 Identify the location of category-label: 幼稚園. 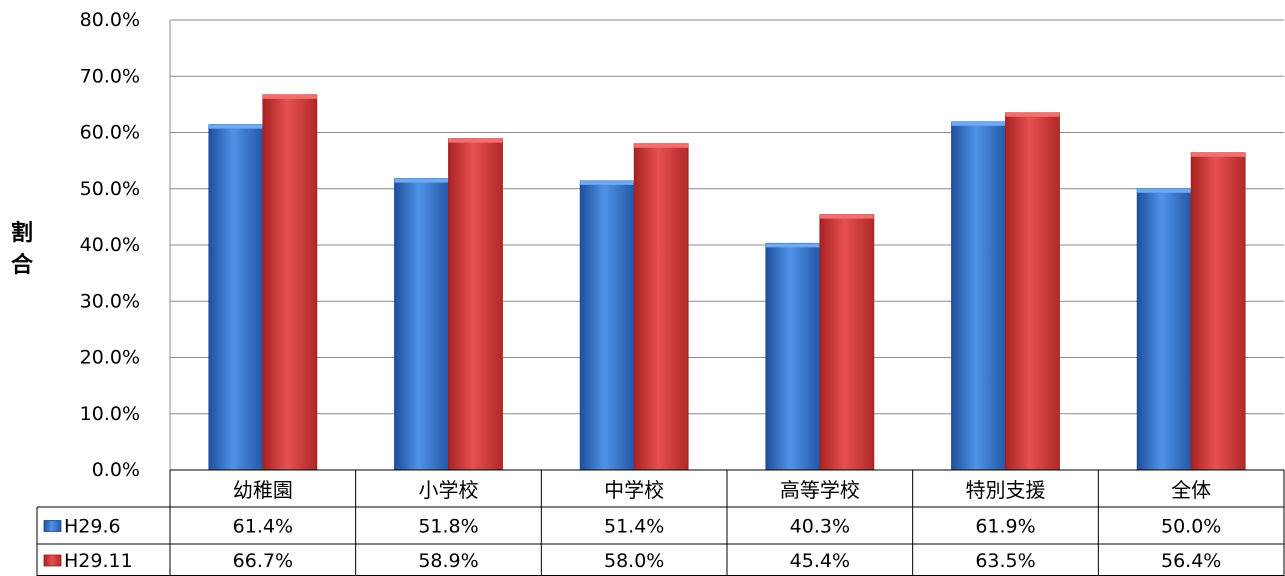
(263, 490).